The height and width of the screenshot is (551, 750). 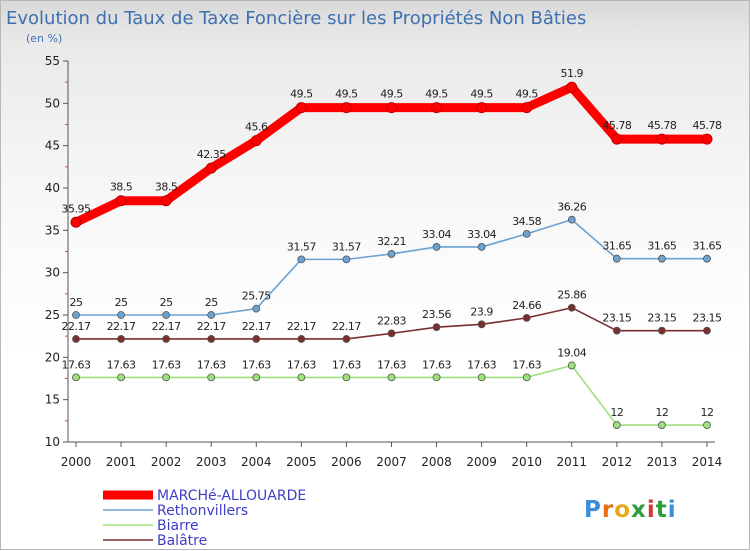 What do you see at coordinates (571, 352) in the screenshot?
I see `data-label: 19.04` at bounding box center [571, 352].